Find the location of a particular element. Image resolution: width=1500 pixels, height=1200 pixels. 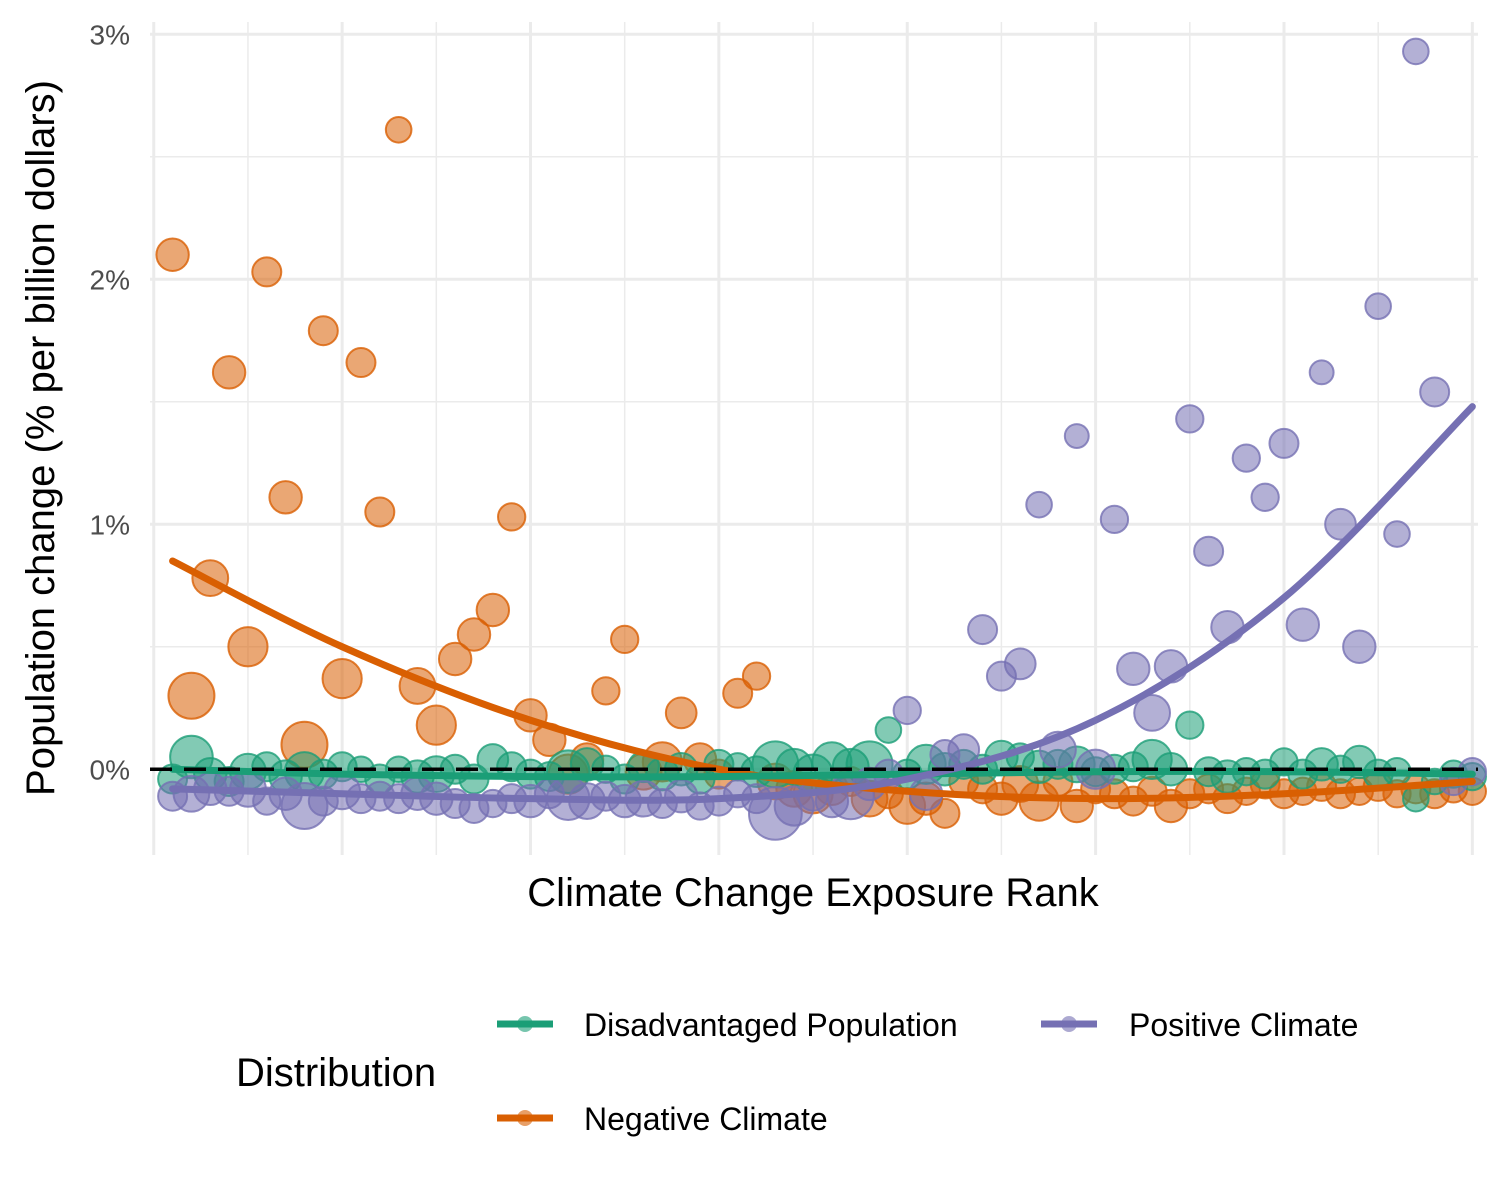

legend-key-point-negative is located at coordinates (525, 1118).